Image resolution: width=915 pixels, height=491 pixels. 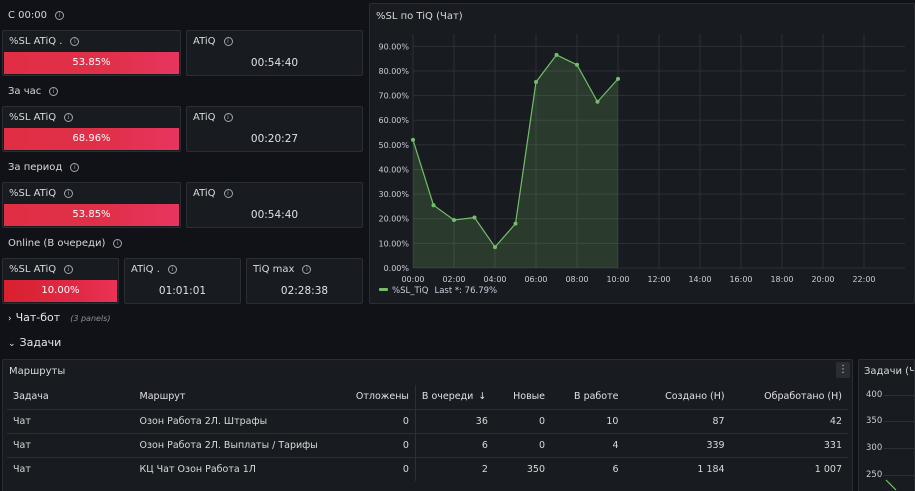 I want to click on section-label: За час, so click(x=25, y=91).